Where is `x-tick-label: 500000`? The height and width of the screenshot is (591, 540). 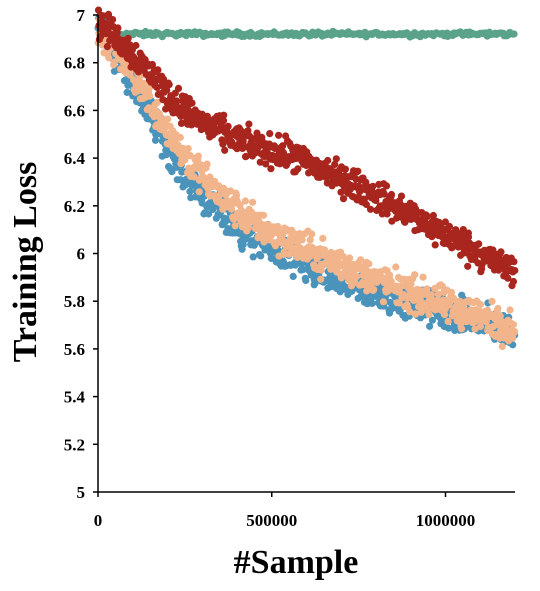
x-tick-label: 500000 is located at coordinates (271, 520).